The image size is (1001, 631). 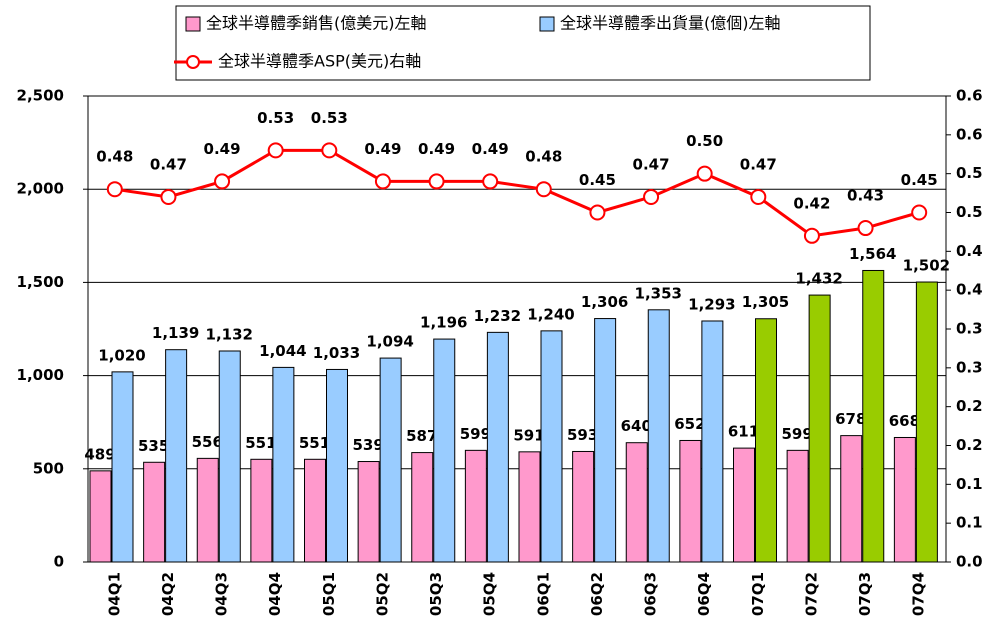 I want to click on x-tick-label: 05Q3, so click(x=436, y=594).